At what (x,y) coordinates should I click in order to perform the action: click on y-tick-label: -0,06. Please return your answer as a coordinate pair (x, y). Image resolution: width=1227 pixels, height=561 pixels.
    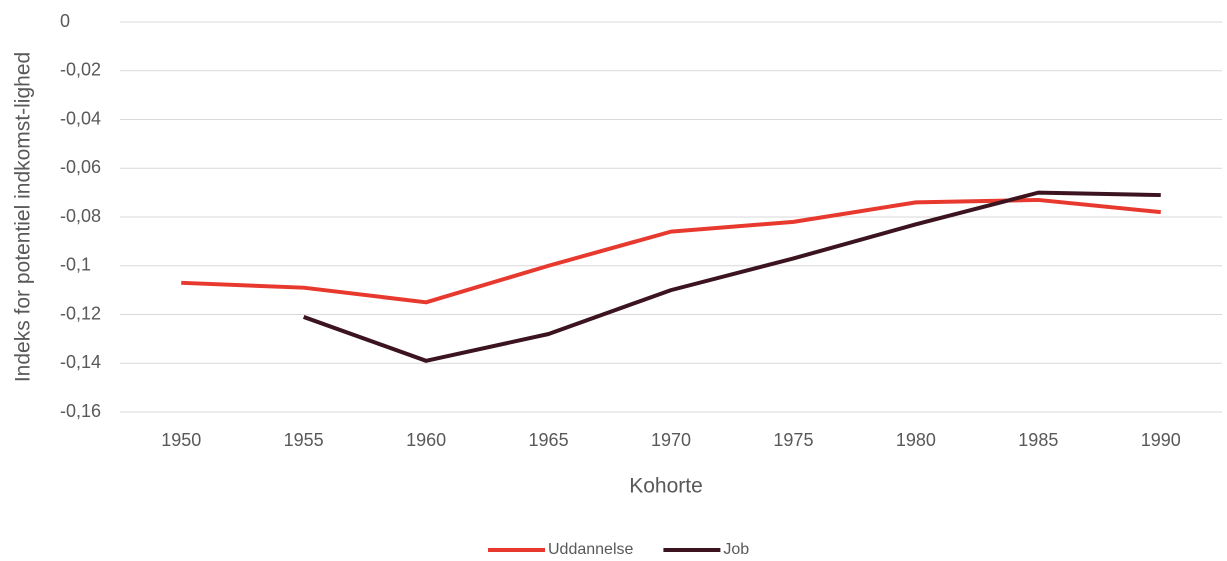
    Looking at the image, I should click on (80, 167).